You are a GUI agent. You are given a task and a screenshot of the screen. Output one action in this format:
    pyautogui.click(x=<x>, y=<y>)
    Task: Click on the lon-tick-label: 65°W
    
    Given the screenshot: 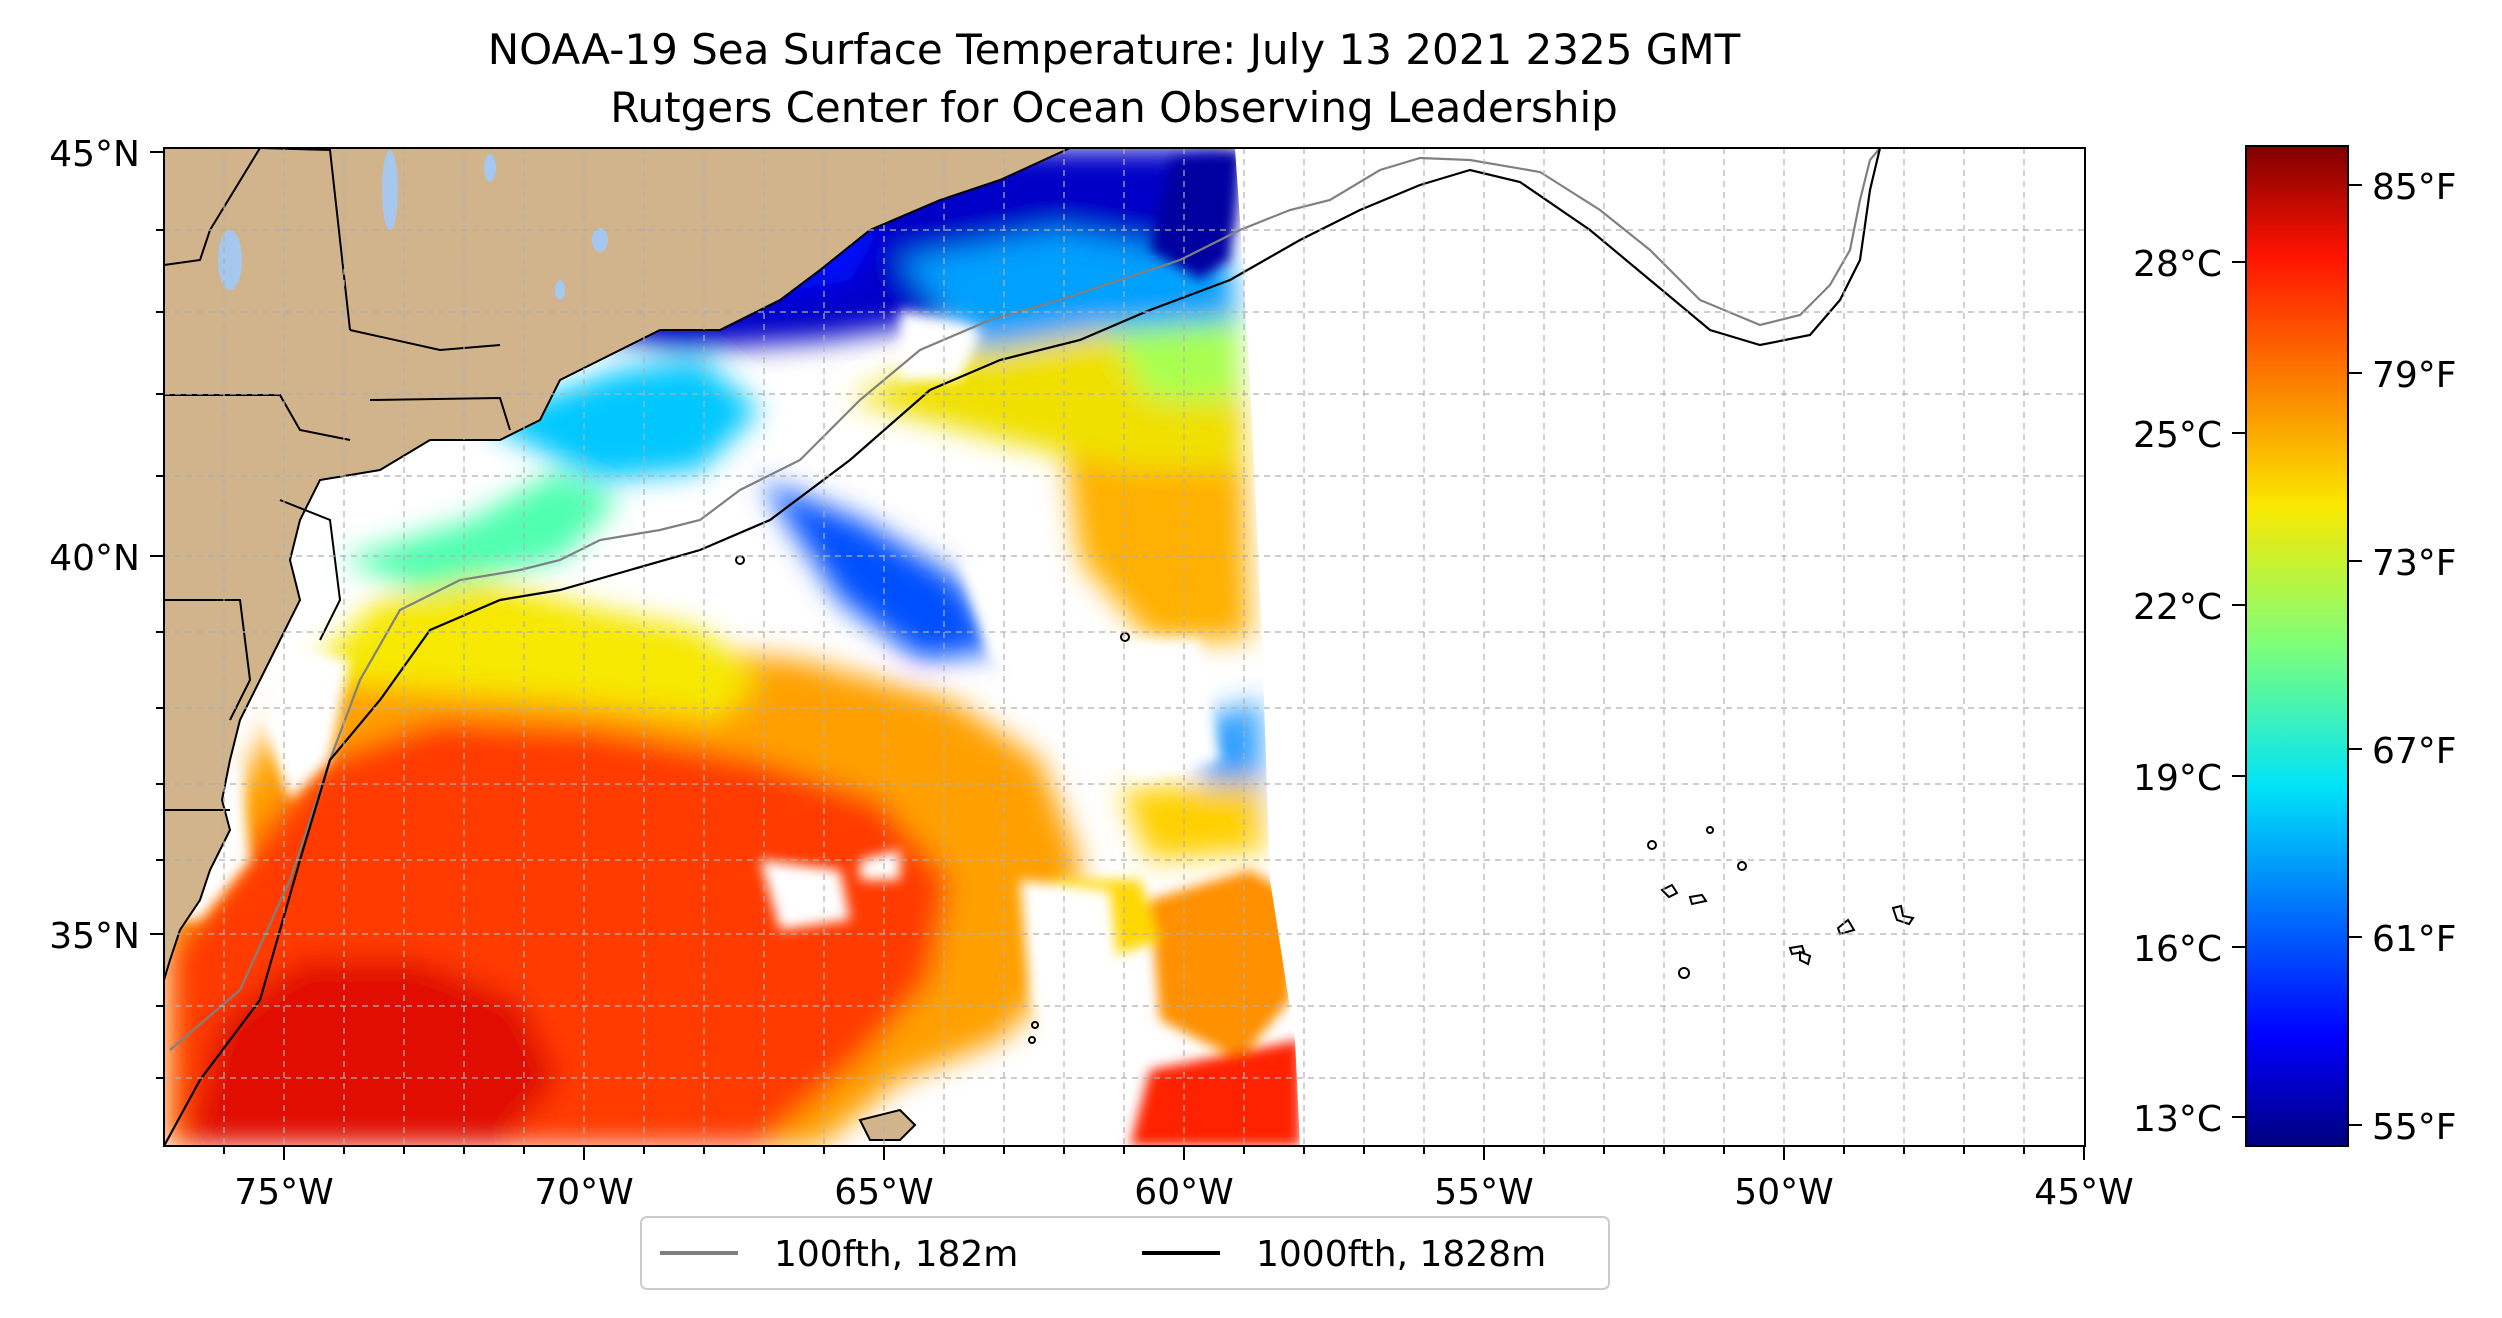 What is the action you would take?
    pyautogui.click(x=883, y=1192)
    